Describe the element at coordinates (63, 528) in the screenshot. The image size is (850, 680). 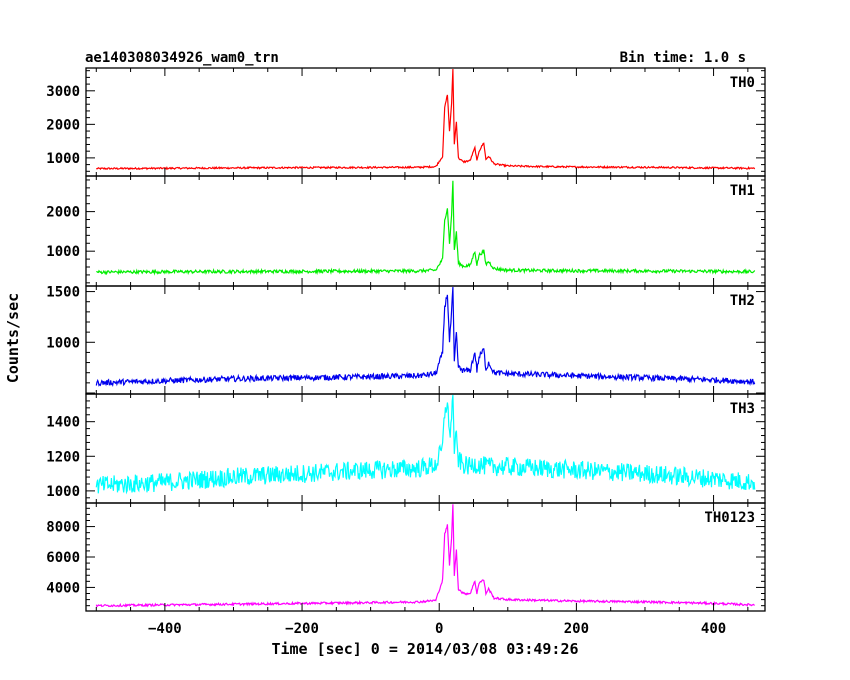
I see `y-tick-label: 8000` at that location.